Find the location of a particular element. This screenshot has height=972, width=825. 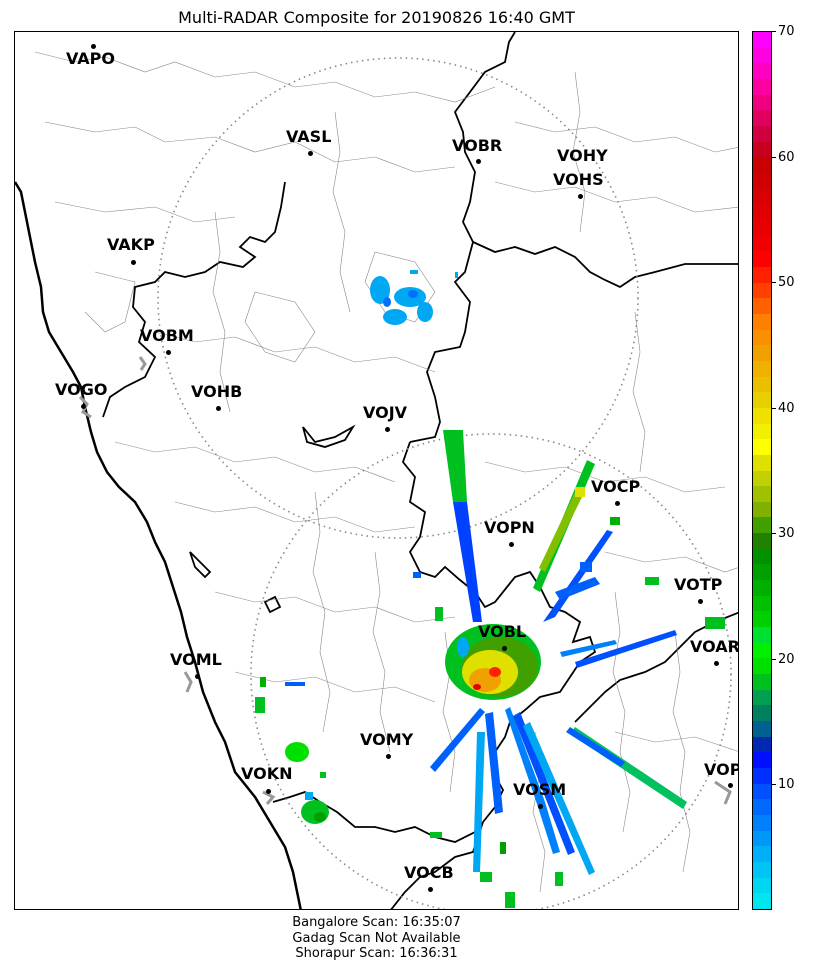

airport-label: VOAR is located at coordinates (714, 647).